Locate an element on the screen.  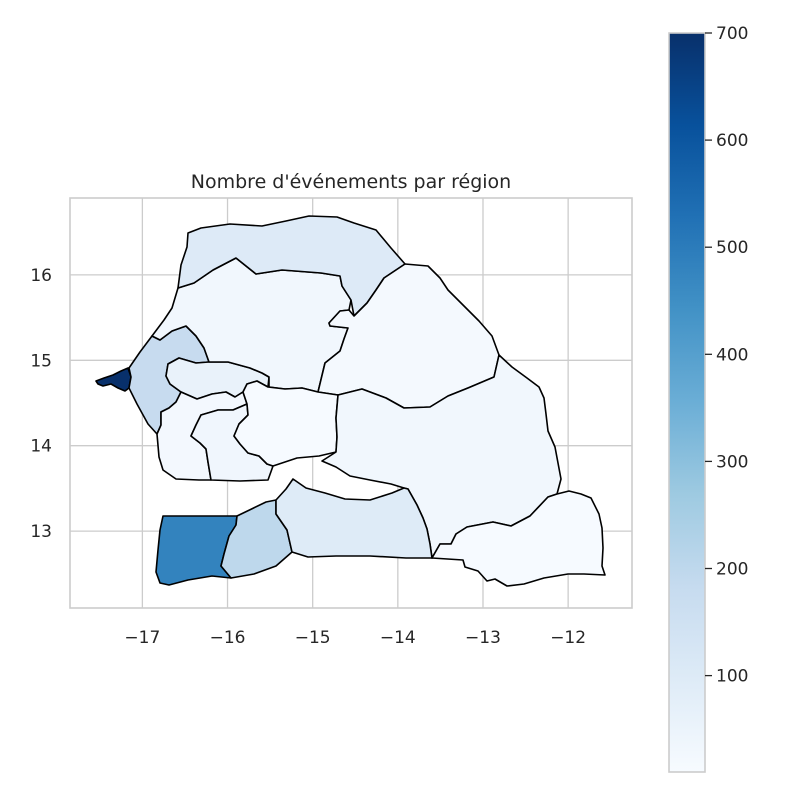
y-tick-label: 14 is located at coordinates (41, 447).